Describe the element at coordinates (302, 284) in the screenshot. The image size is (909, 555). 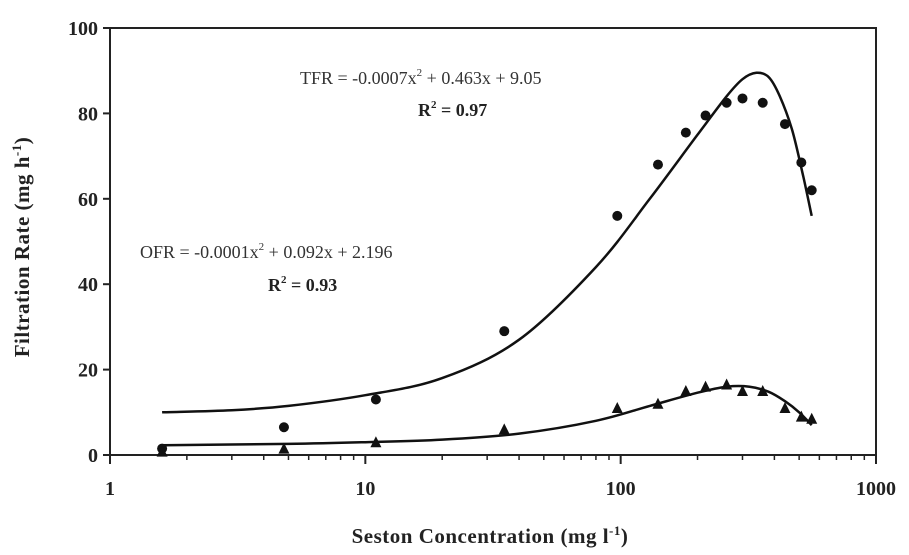
I see `ofr-r-squared: R2 = 0.93` at that location.